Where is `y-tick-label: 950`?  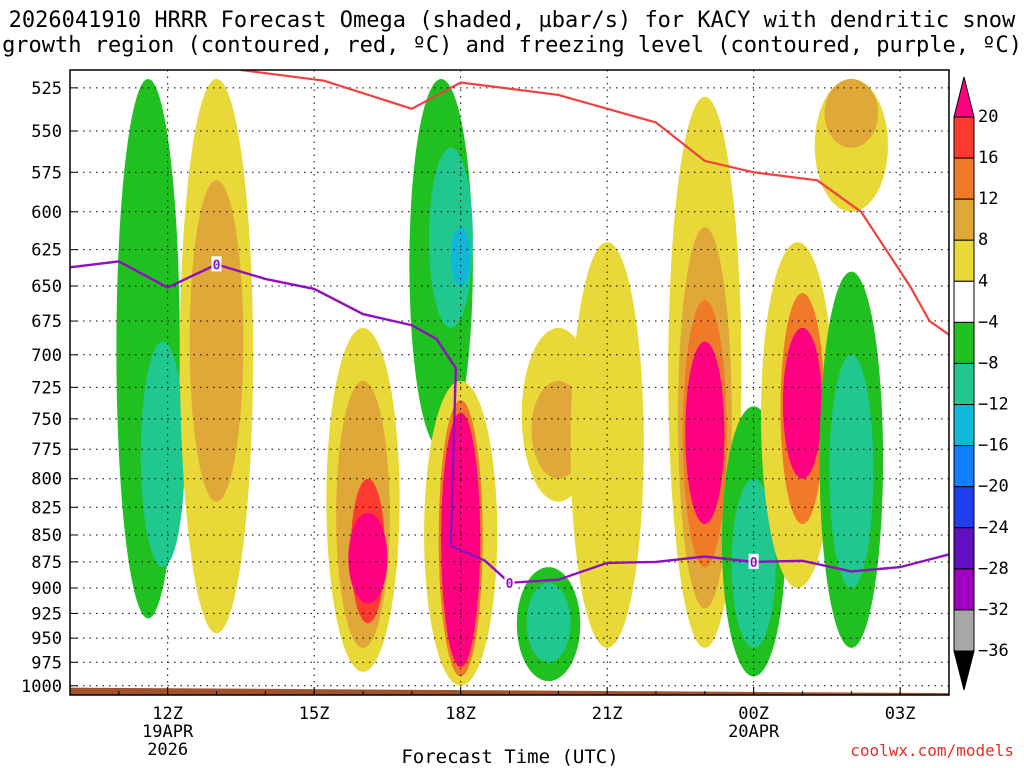
y-tick-label: 950 is located at coordinates (46, 639).